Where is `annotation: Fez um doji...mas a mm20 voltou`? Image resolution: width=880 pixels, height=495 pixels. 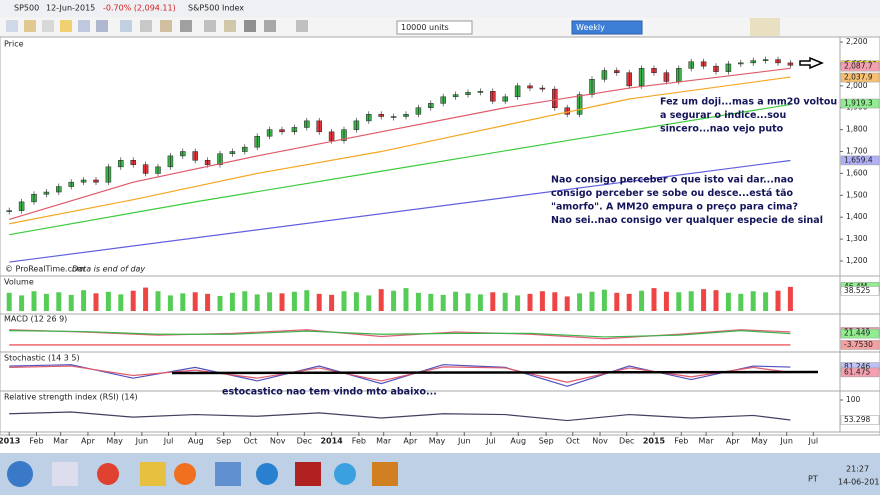
annotation: Fez um doji...mas a mm20 voltou is located at coordinates (748, 102).